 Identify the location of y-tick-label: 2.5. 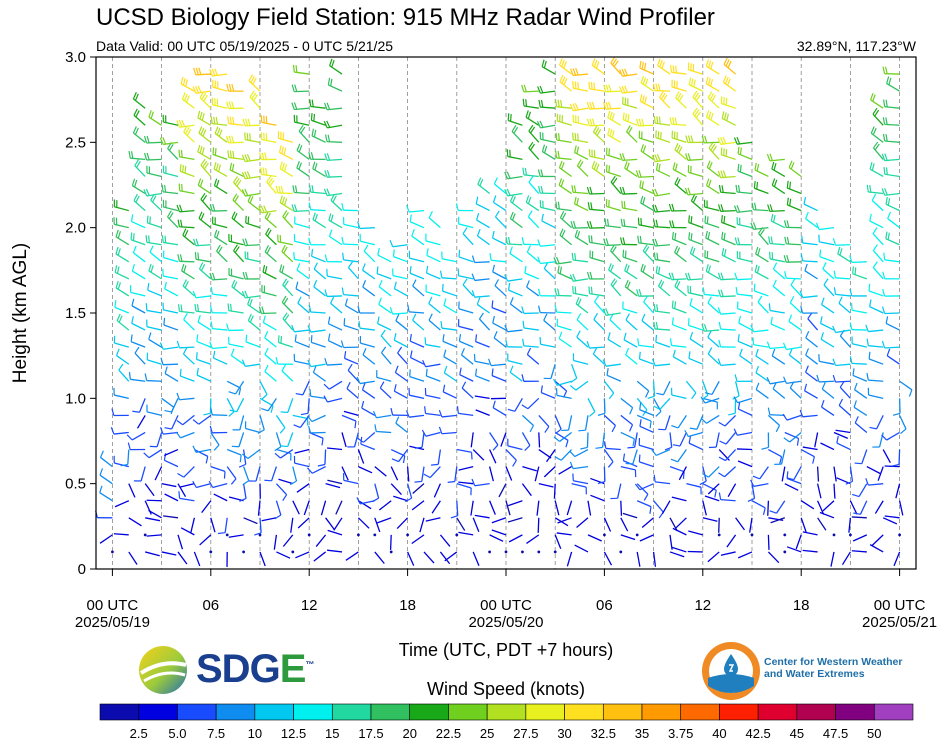
(75, 142).